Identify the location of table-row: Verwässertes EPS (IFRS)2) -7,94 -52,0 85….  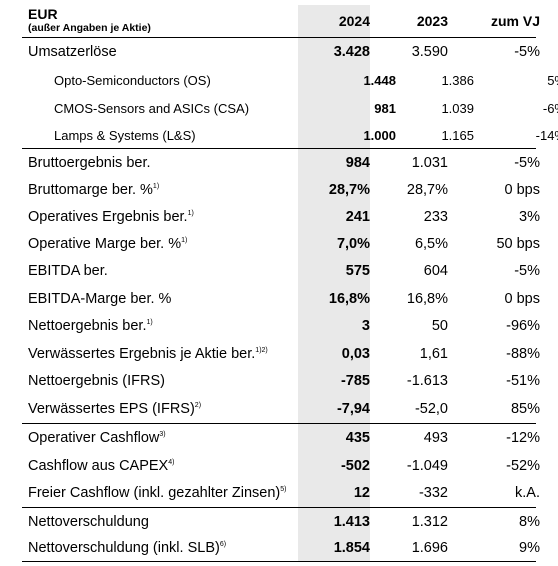
(281, 409).